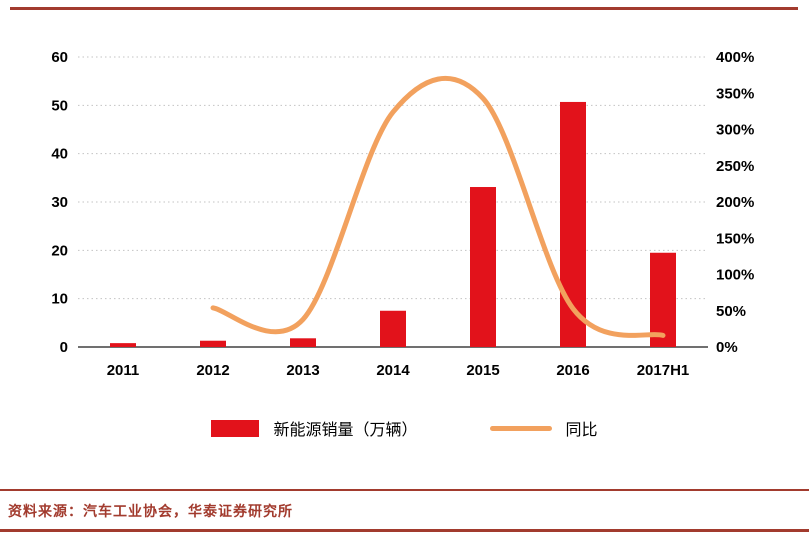 The width and height of the screenshot is (809, 533). What do you see at coordinates (59, 250) in the screenshot?
I see `svg-text: 20` at bounding box center [59, 250].